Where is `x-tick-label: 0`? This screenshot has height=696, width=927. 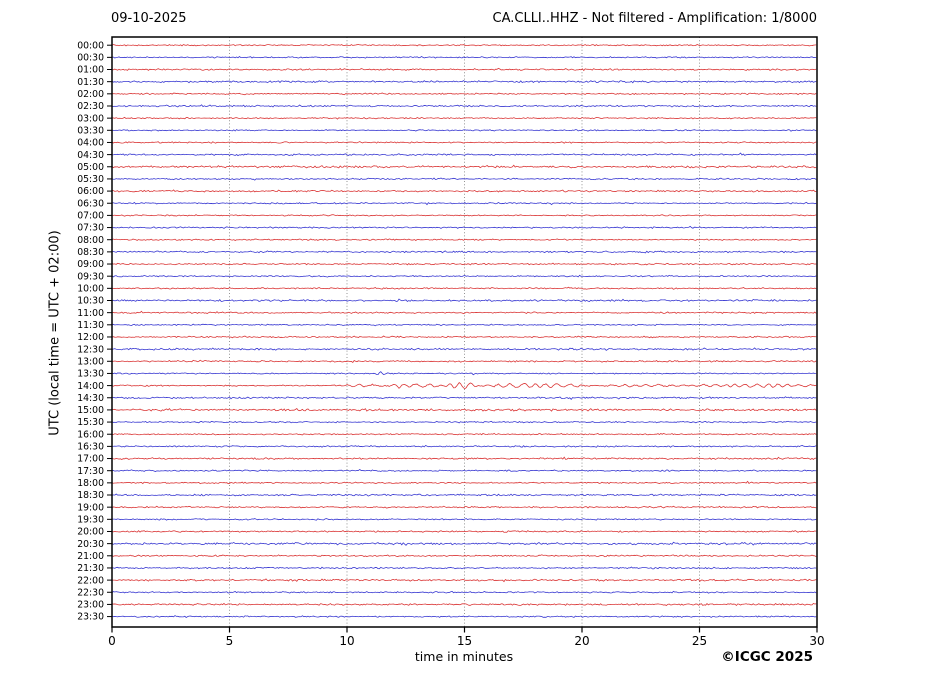
x-tick-label: 0 is located at coordinates (112, 641).